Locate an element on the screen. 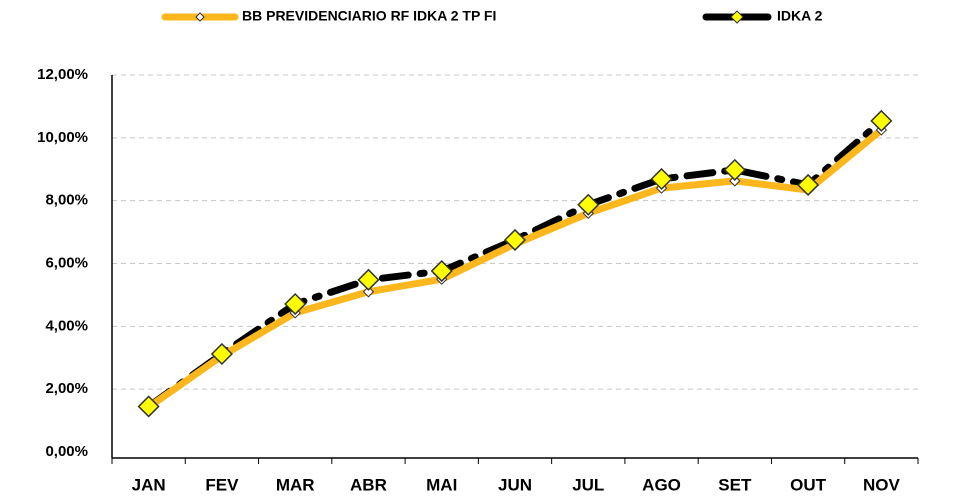  x-tick-label: FEV is located at coordinates (222, 484).